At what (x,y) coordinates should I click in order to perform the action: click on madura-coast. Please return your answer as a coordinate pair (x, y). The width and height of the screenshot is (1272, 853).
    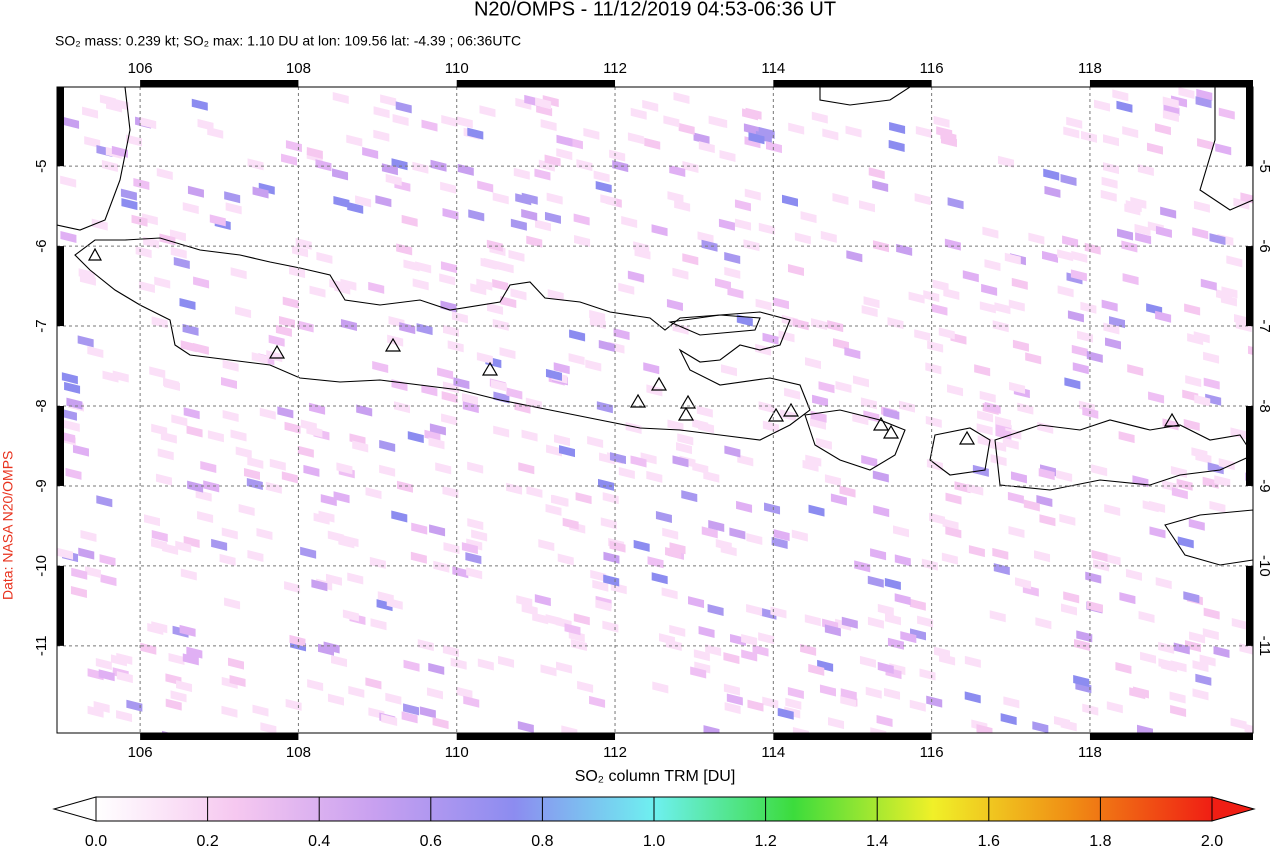
    Looking at the image, I should click on (714, 325).